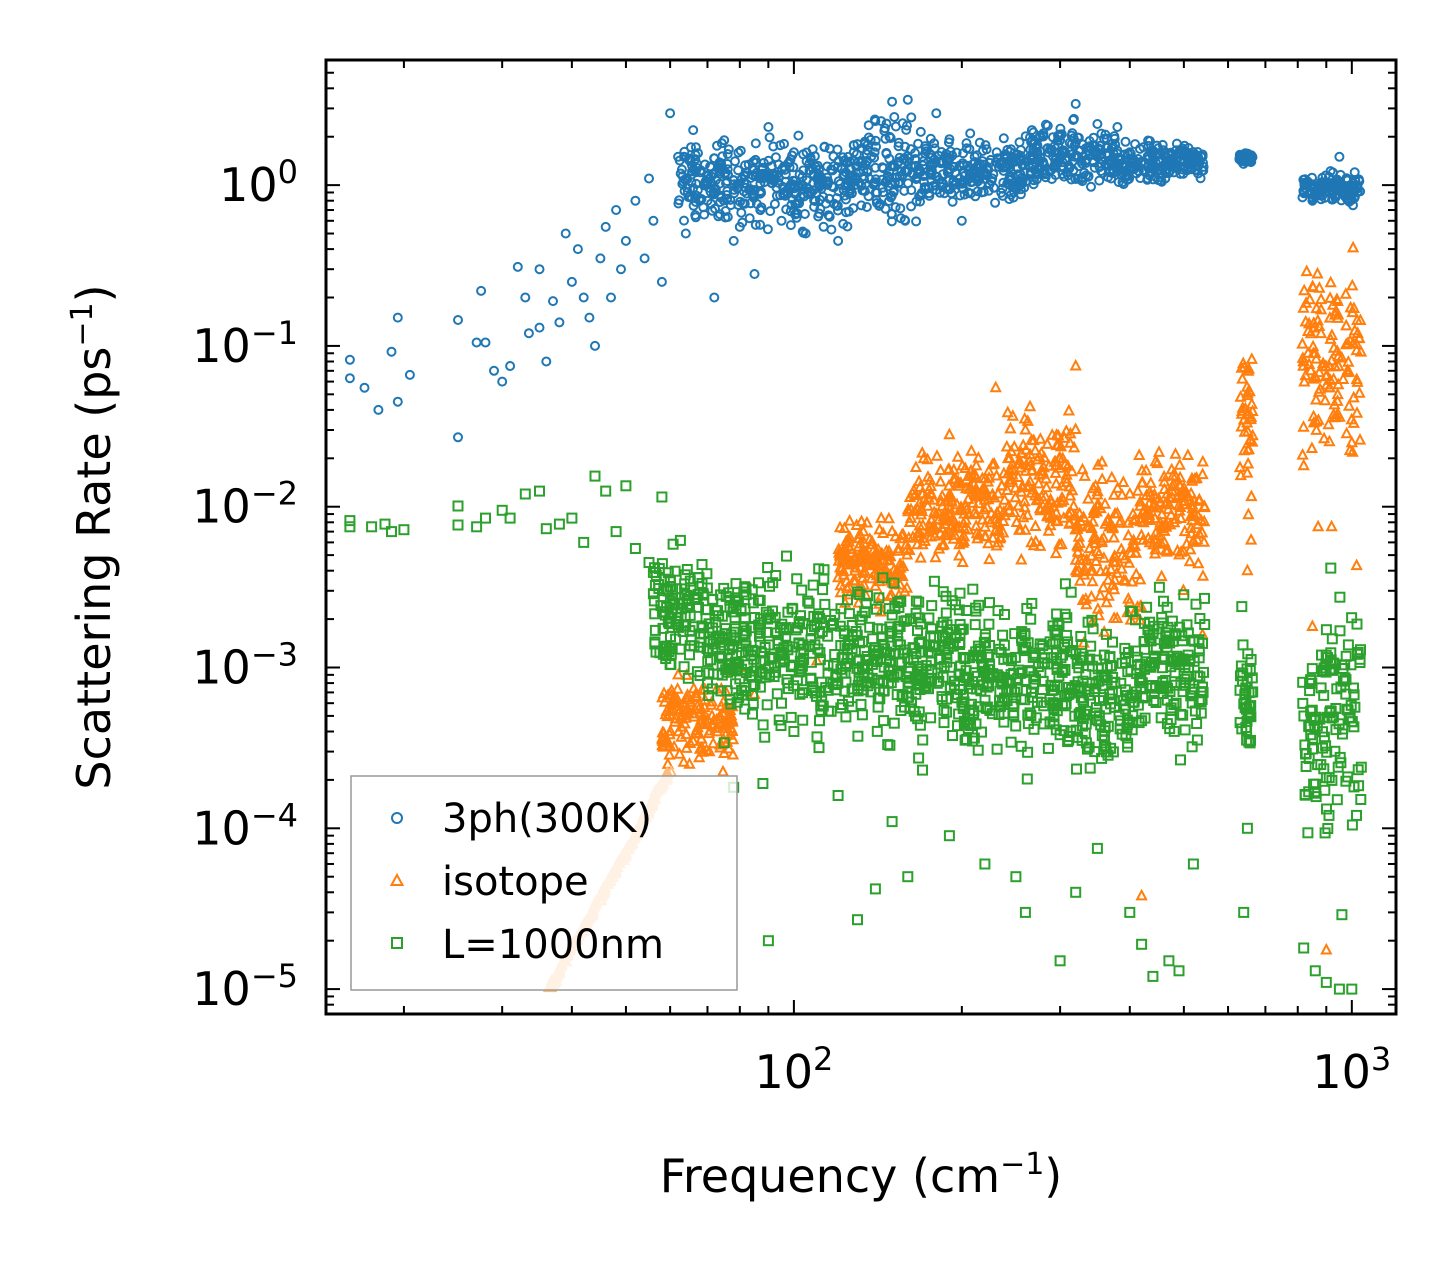  What do you see at coordinates (1151, 162) in the screenshot?
I see `point-3ph-band5` at bounding box center [1151, 162].